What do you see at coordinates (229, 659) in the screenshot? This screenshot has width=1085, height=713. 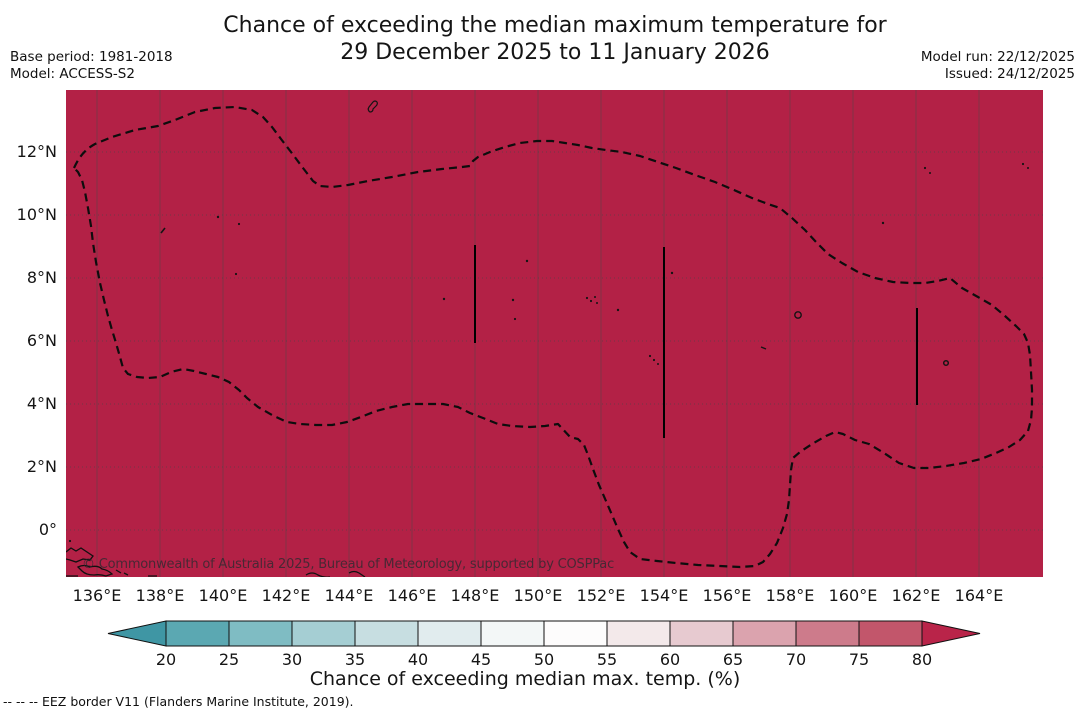 I see `colorbar-tick-label-25: 25` at bounding box center [229, 659].